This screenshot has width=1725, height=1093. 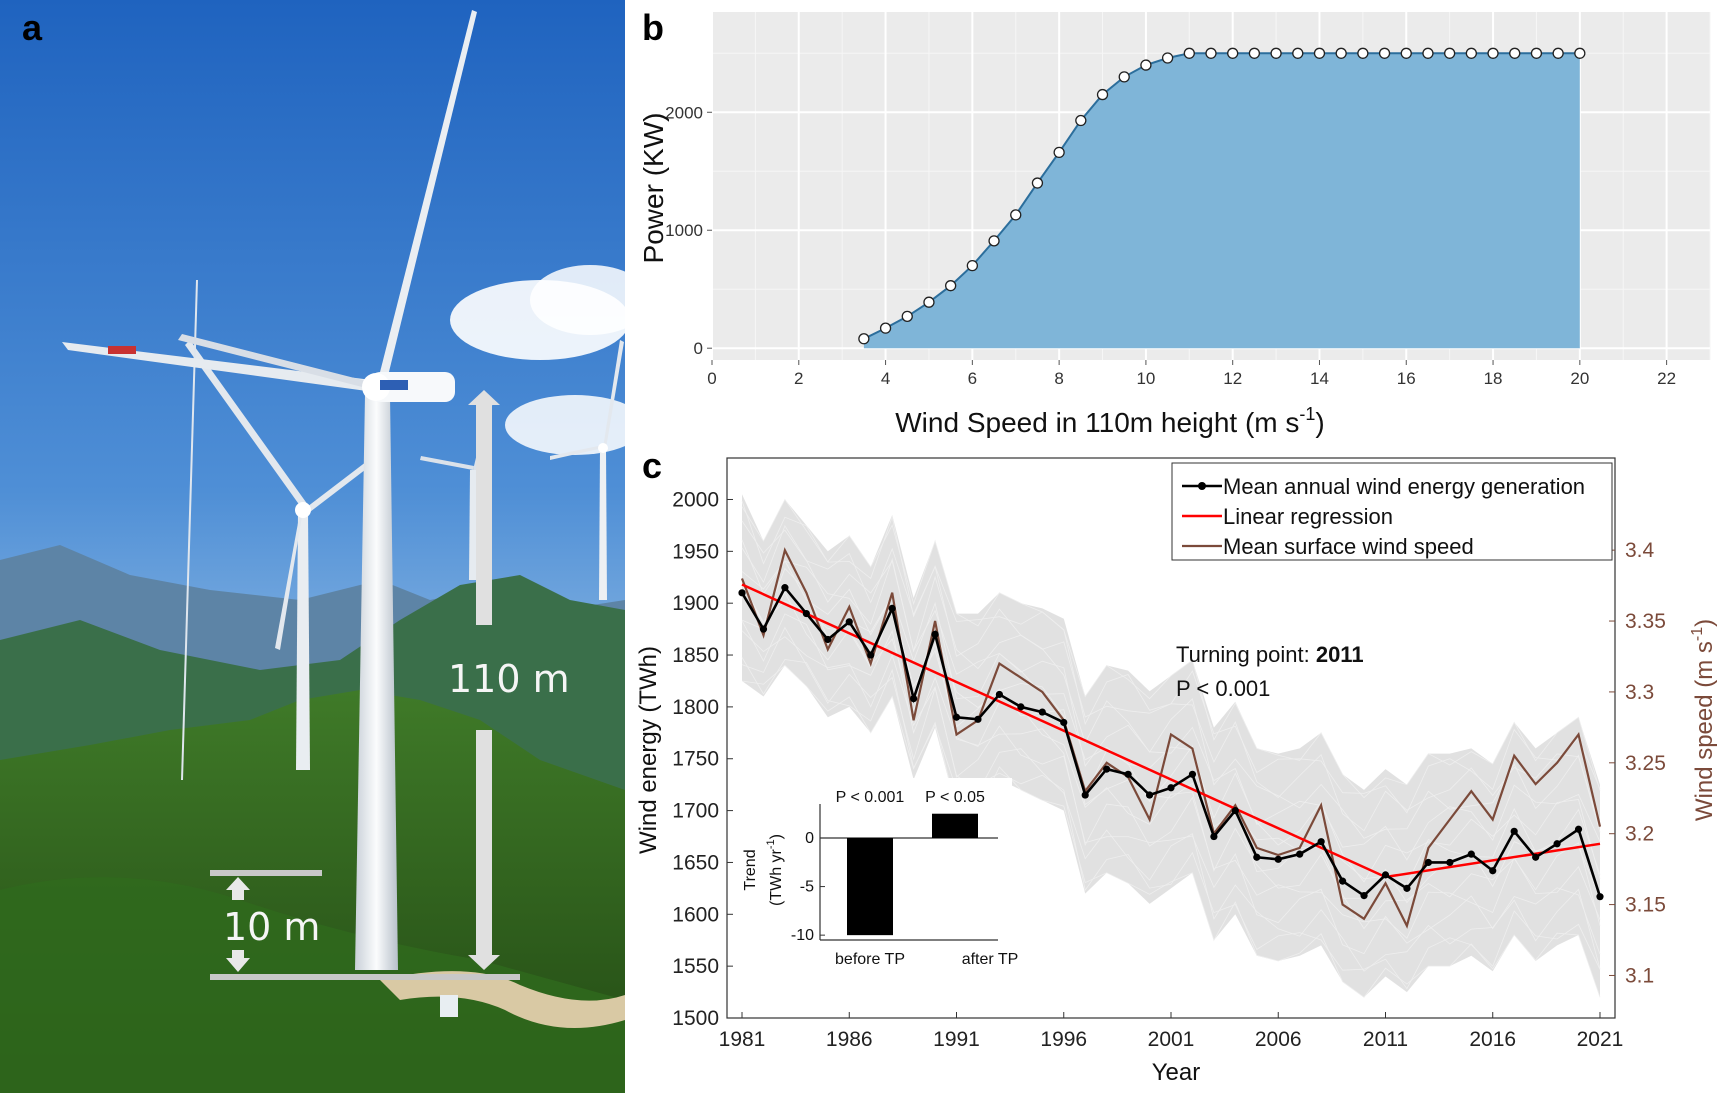 What do you see at coordinates (1109, 421) in the screenshot?
I see `x-axis-title-b: Wind Speed in 110m height (m s-1)` at bounding box center [1109, 421].